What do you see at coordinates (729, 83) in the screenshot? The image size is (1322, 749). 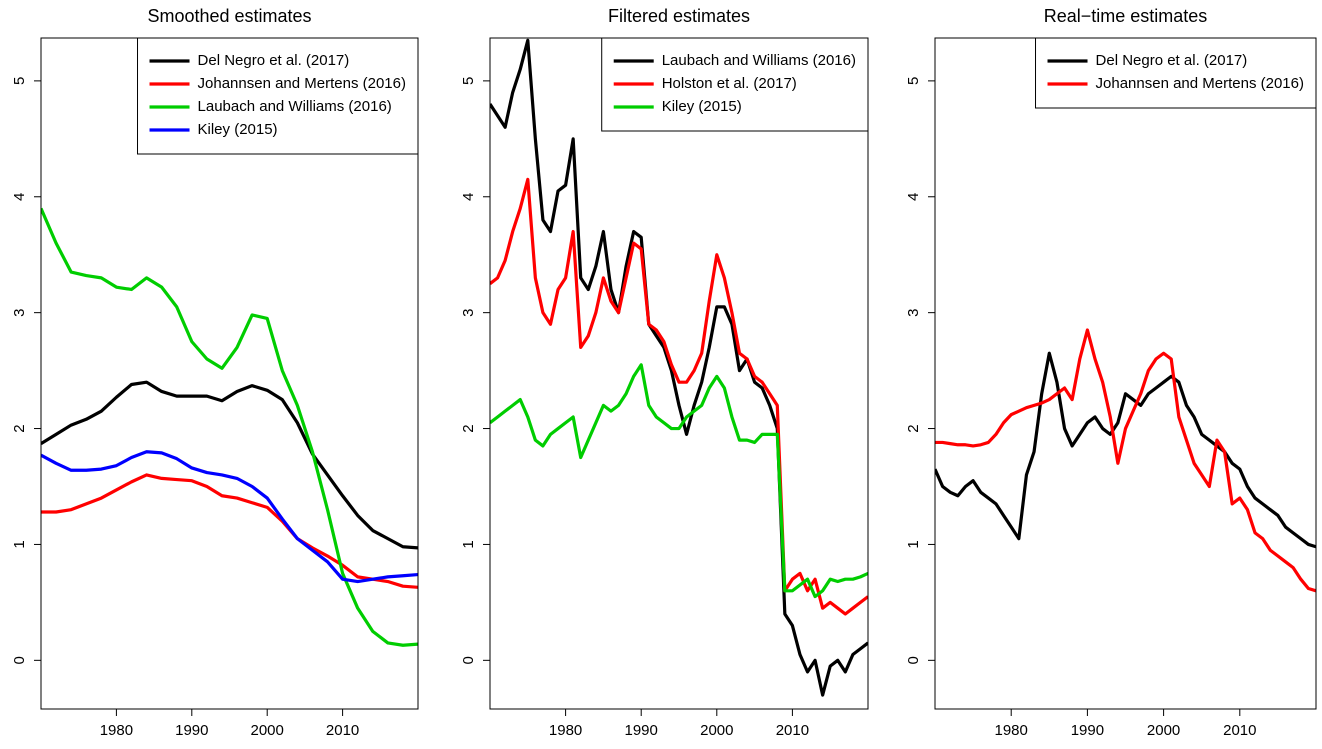 I see `legend-label: Holston et al. (2017)` at bounding box center [729, 83].